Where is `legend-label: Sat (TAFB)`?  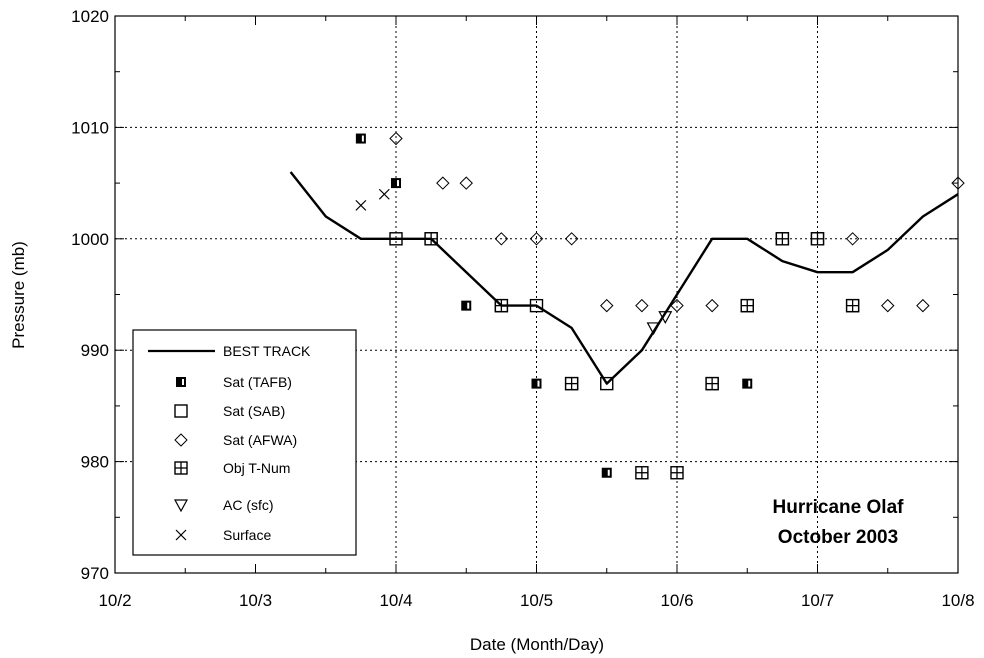
legend-label: Sat (TAFB) is located at coordinates (257, 382).